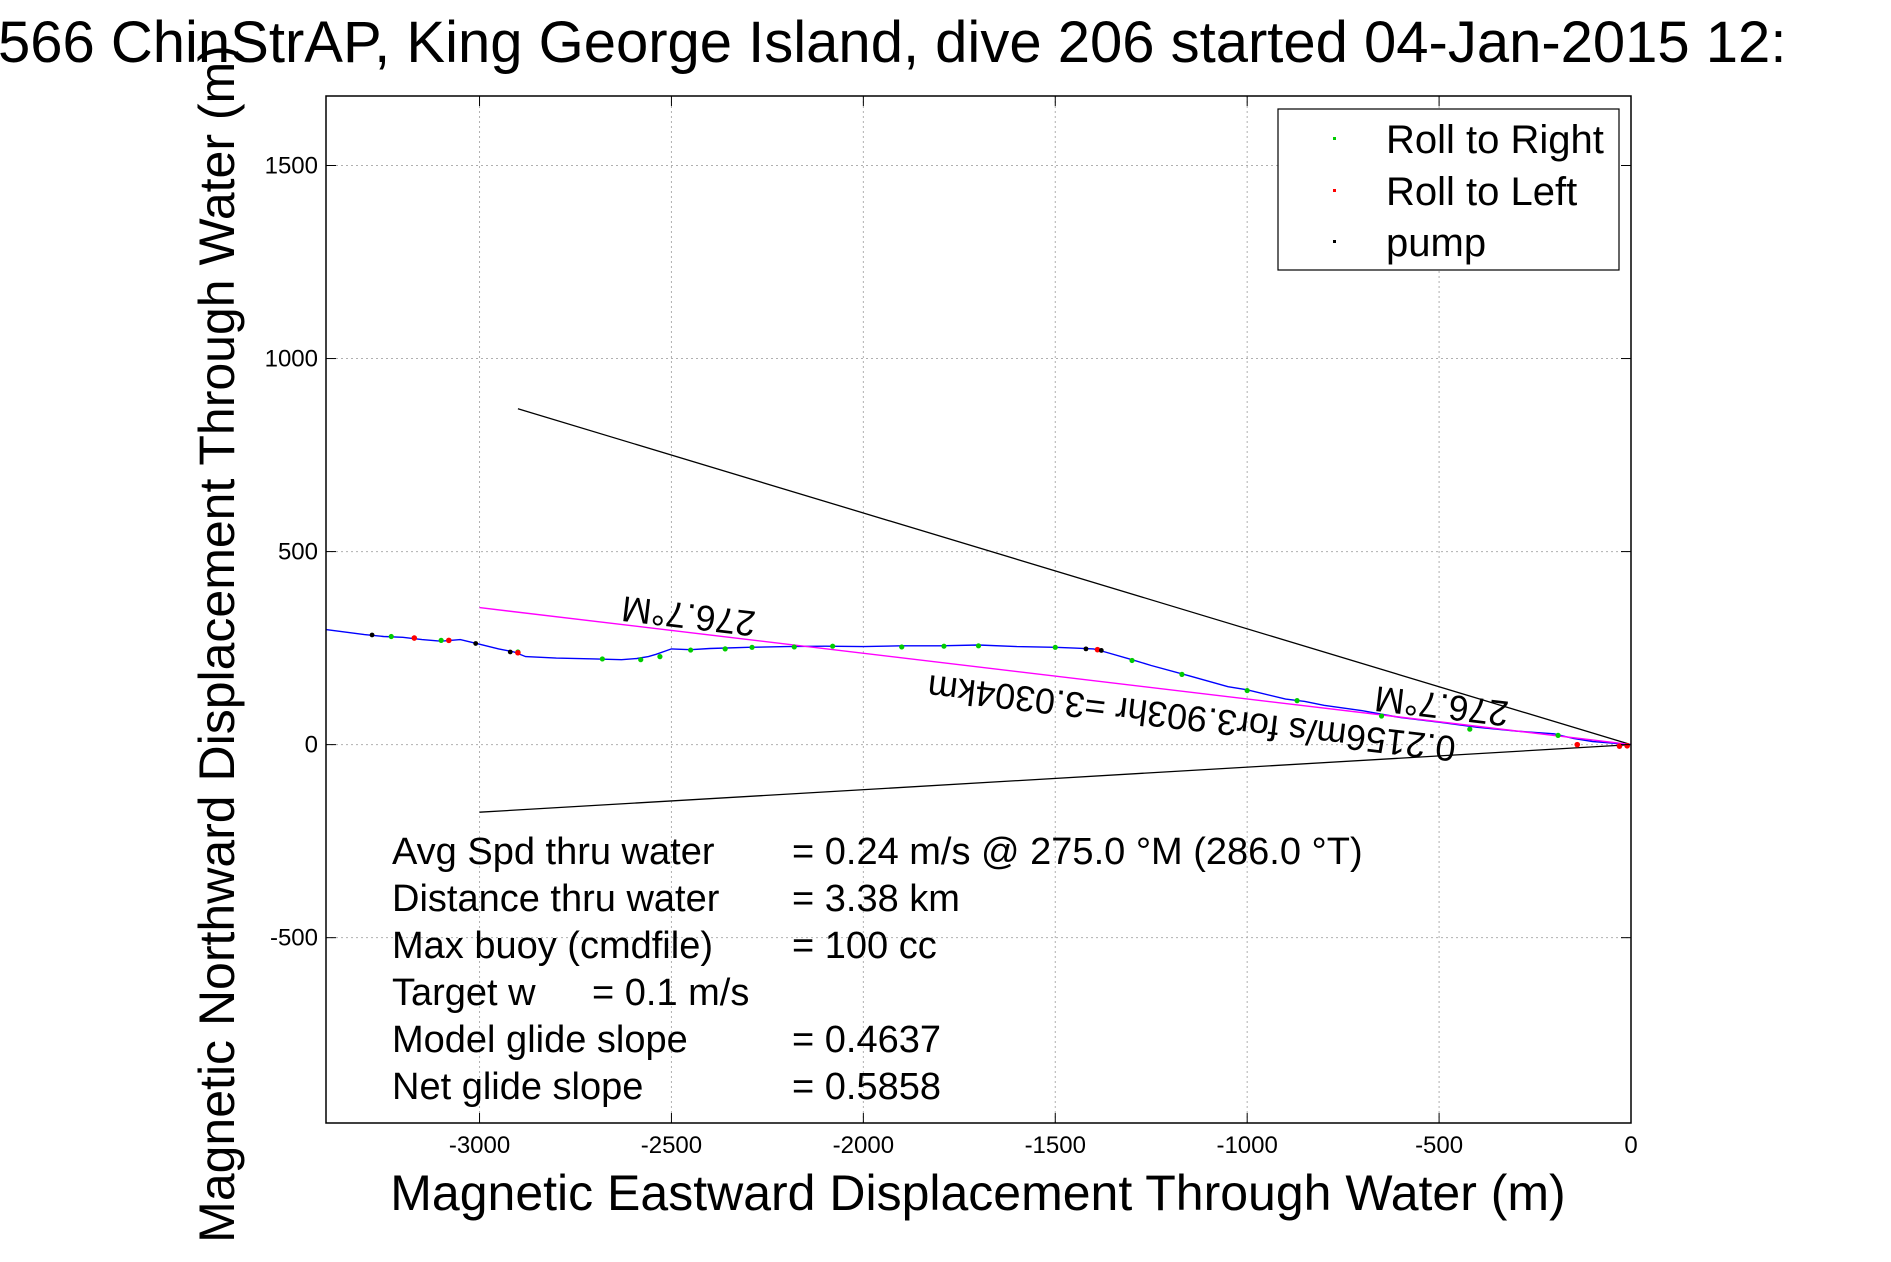 The height and width of the screenshot is (1262, 1891). I want to click on y-tick-label: -500, so click(294, 938).